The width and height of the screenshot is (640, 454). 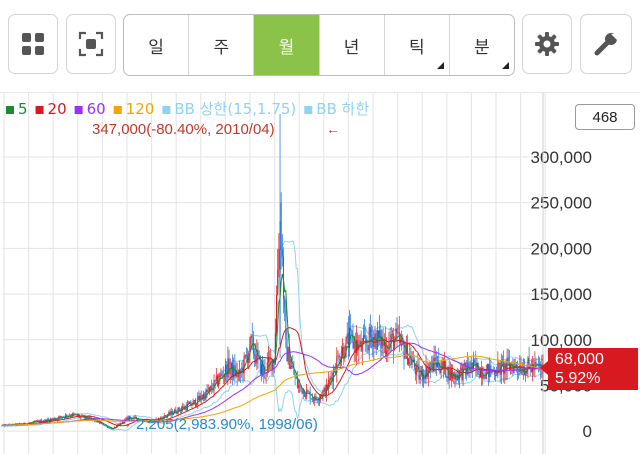 What do you see at coordinates (91, 44) in the screenshot?
I see `fullscreen-button` at bounding box center [91, 44].